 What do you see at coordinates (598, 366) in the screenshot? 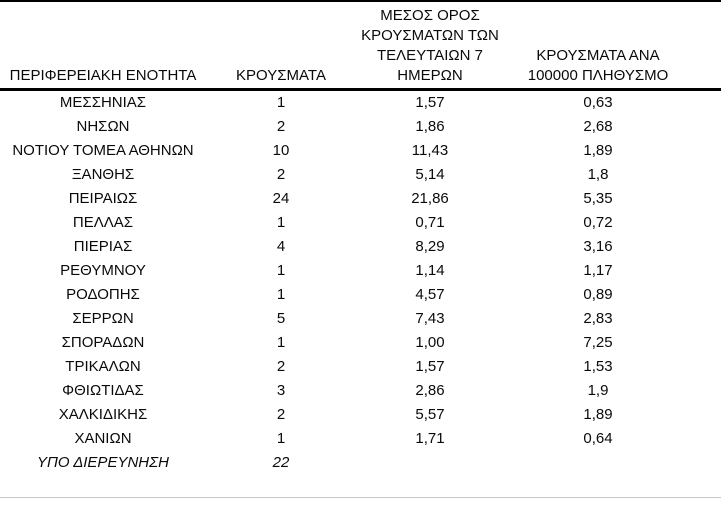
I see `per100k-cell: 1,53` at bounding box center [598, 366].